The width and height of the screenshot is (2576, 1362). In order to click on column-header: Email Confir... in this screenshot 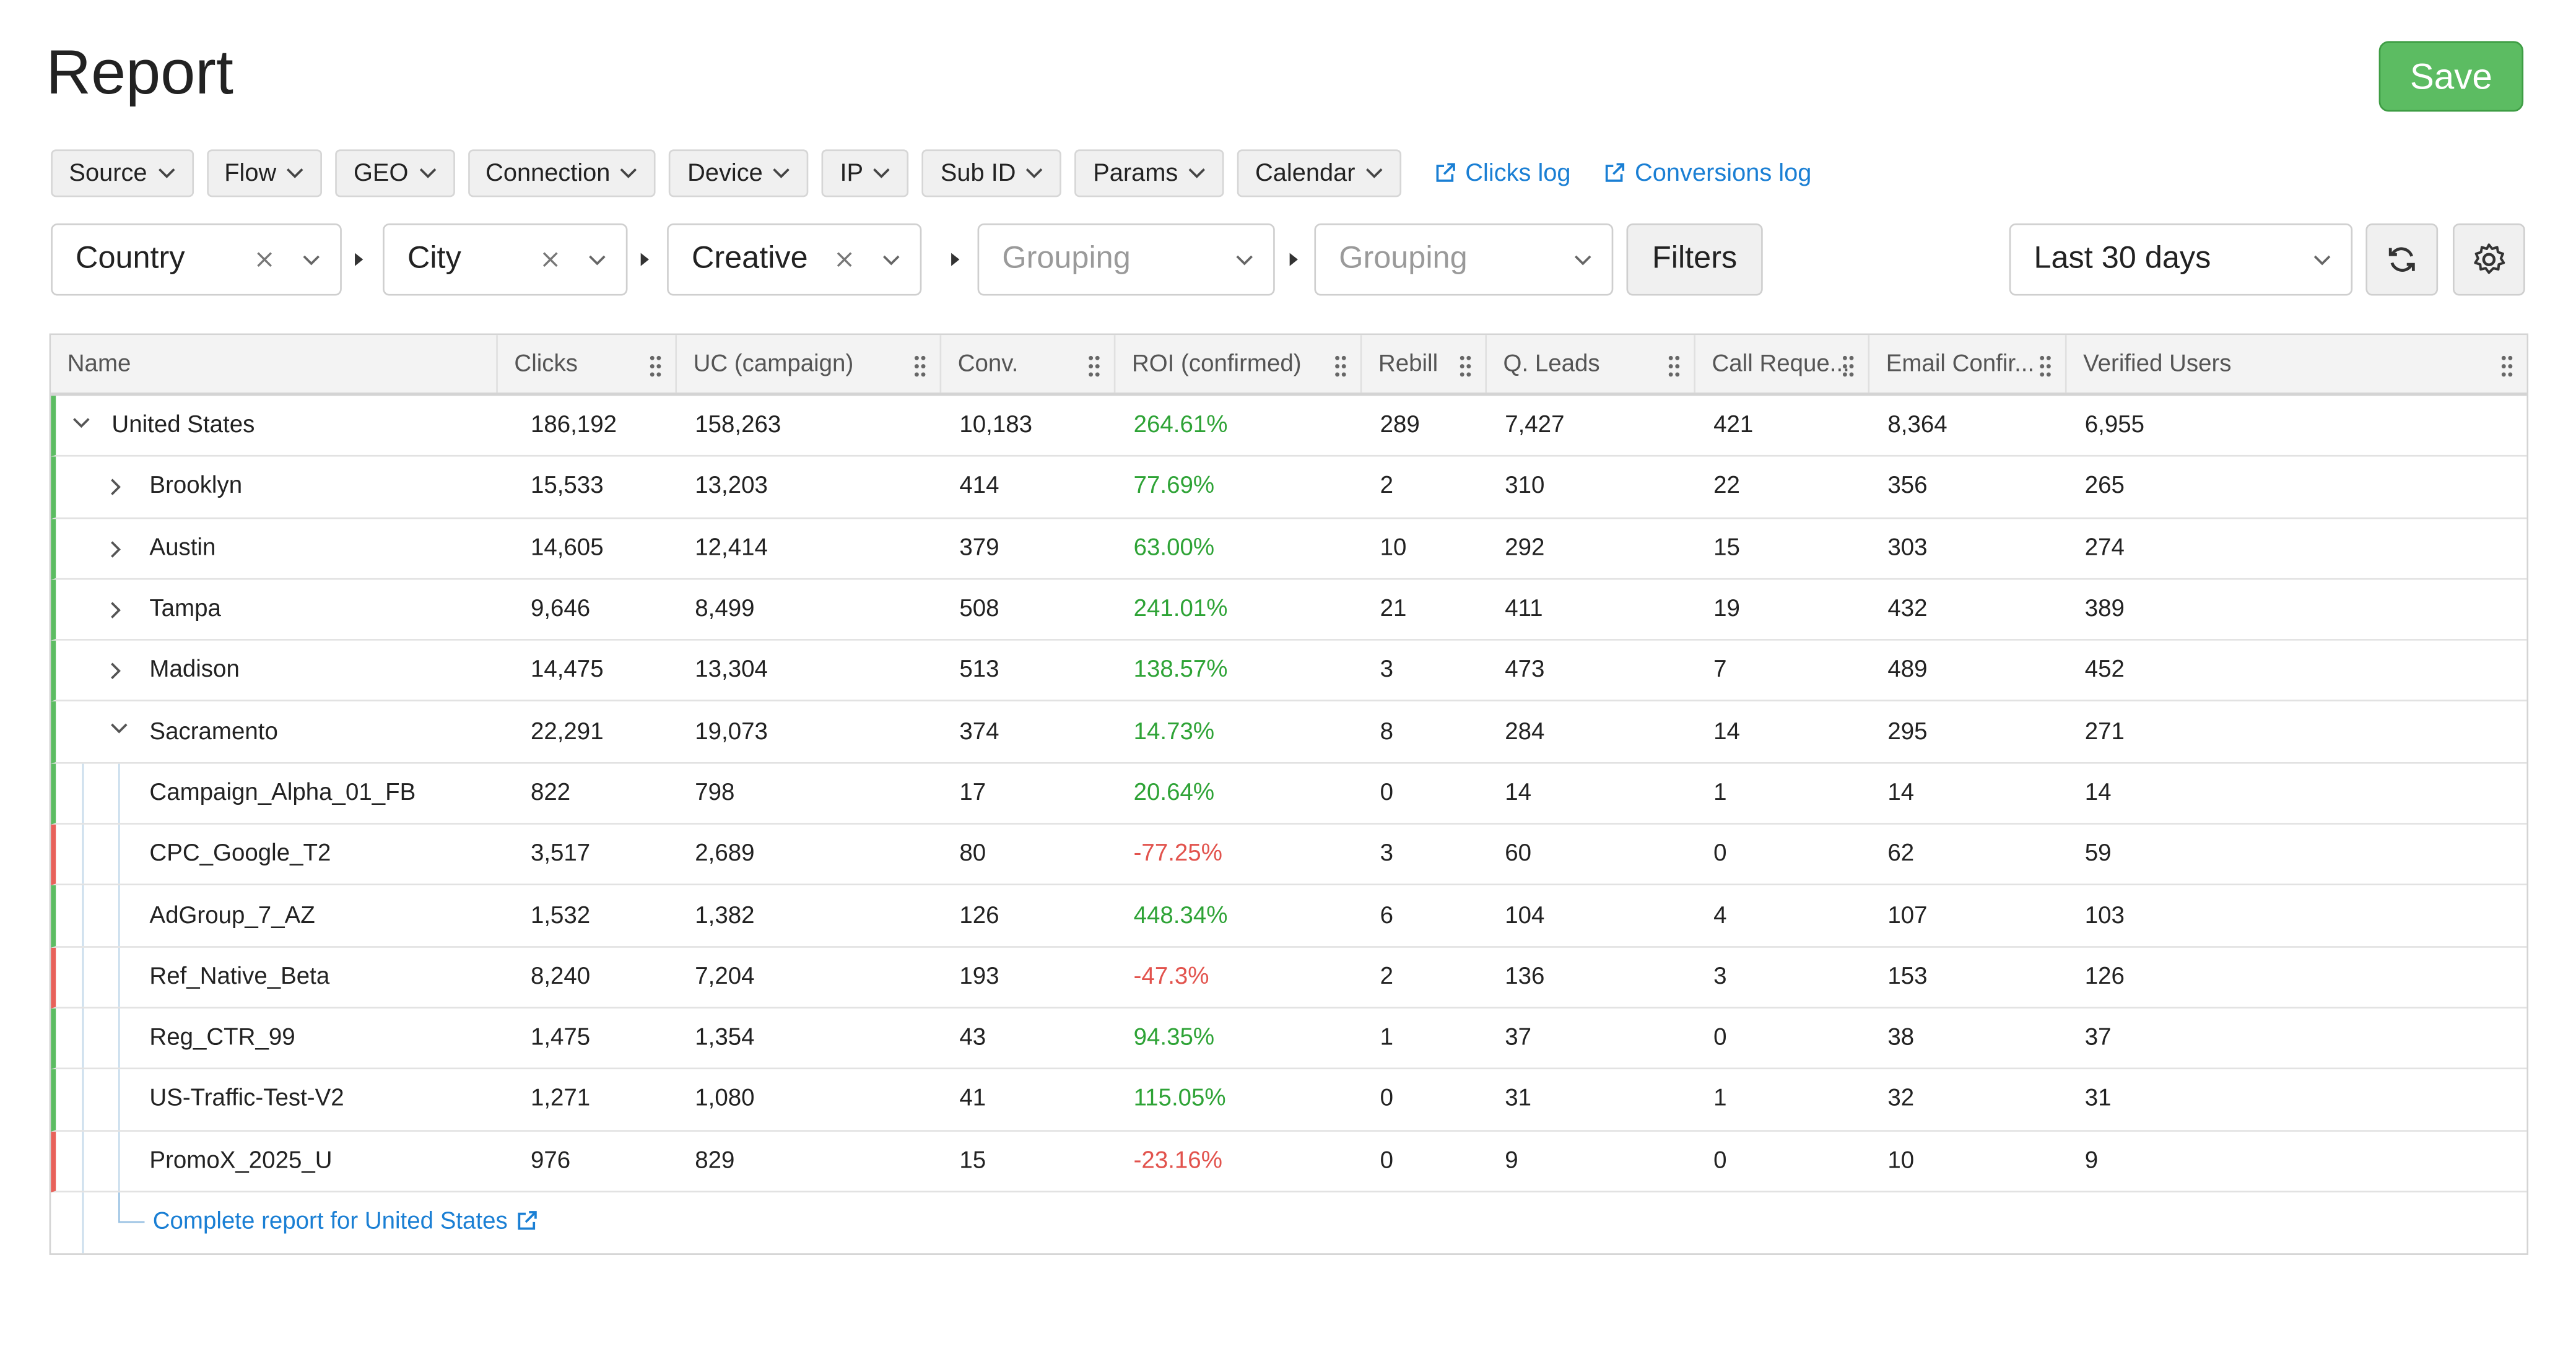, I will do `click(1968, 364)`.